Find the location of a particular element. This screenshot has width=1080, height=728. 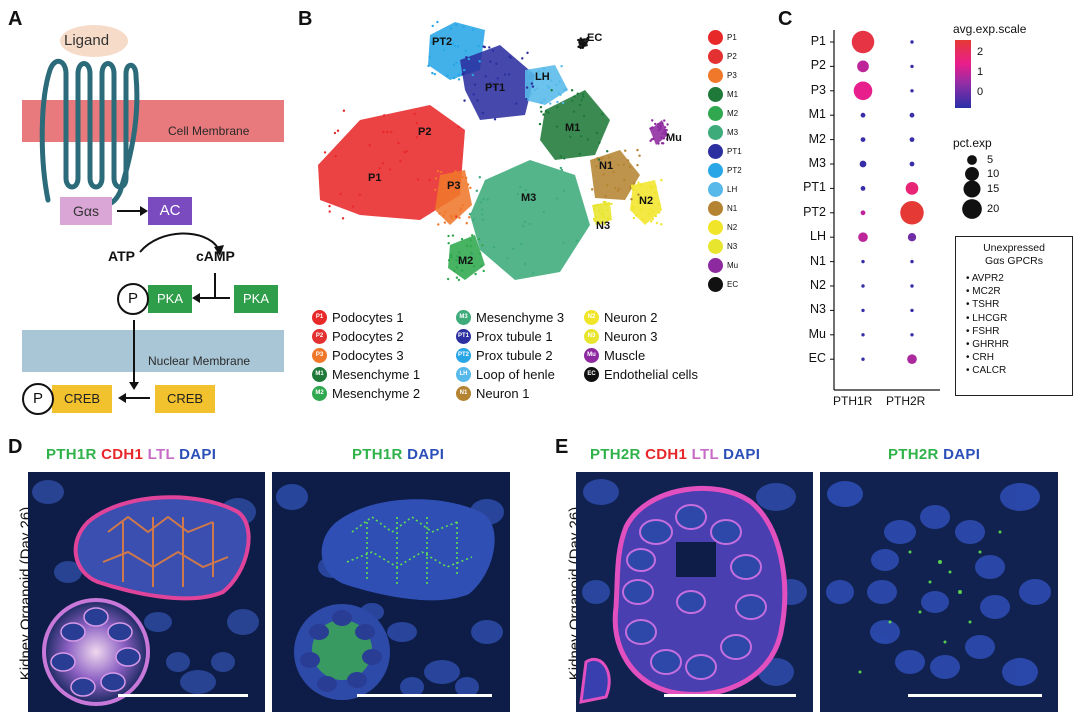

panel-label-a: A is located at coordinates (15, 19).